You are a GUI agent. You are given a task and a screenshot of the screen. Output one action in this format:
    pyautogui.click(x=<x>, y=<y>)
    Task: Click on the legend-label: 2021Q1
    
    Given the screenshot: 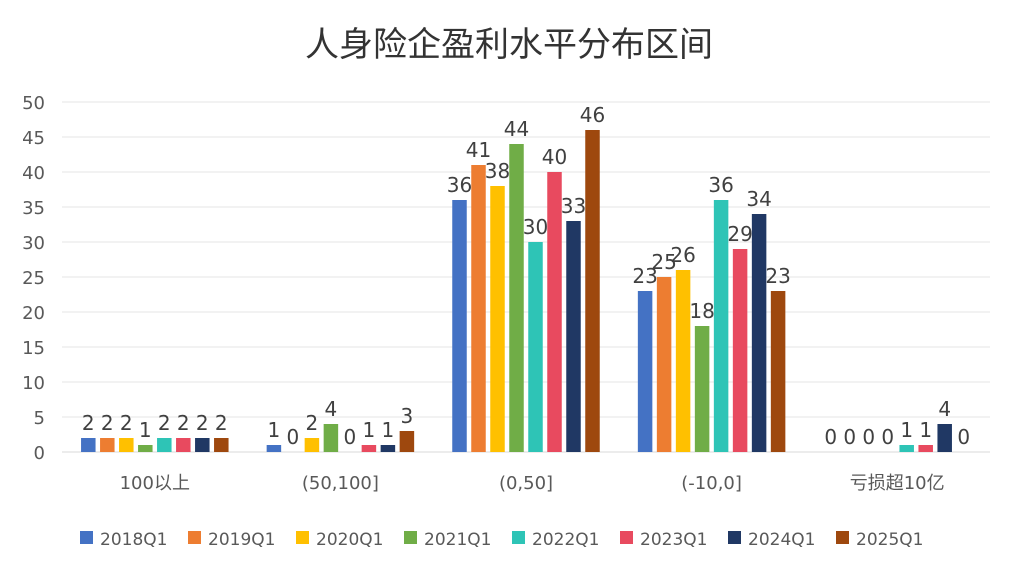 What is the action you would take?
    pyautogui.click(x=457, y=540)
    